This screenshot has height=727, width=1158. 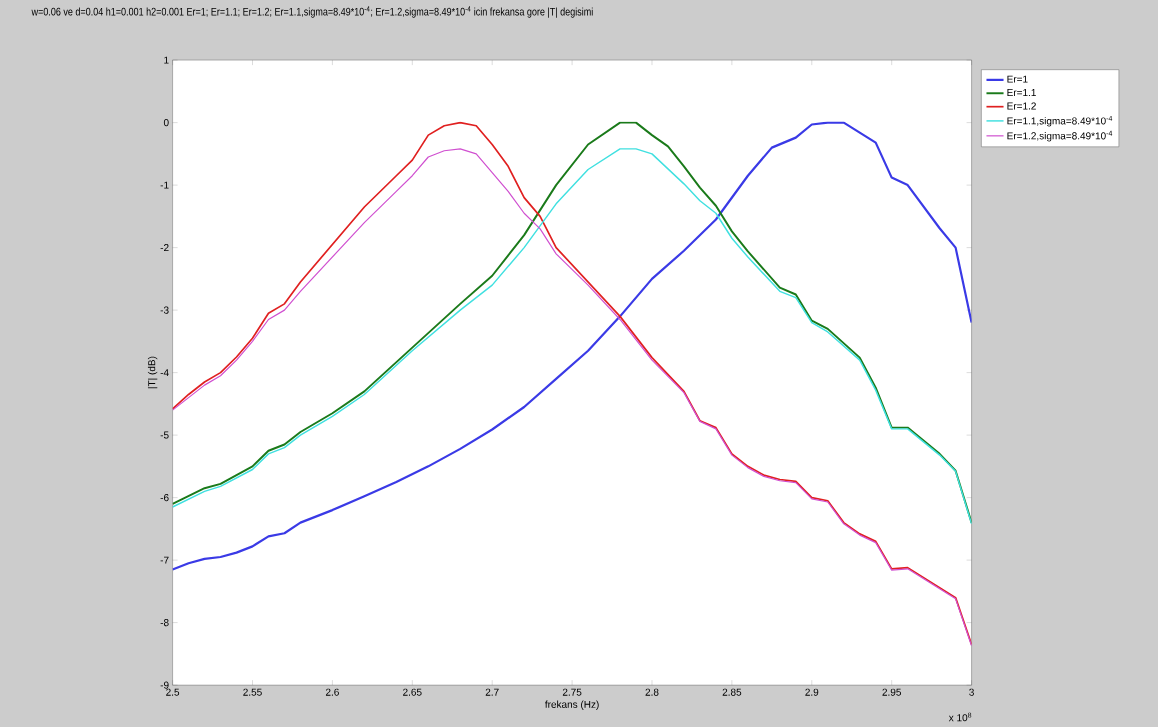 What do you see at coordinates (166, 60) in the screenshot?
I see `y-tick-label: 1` at bounding box center [166, 60].